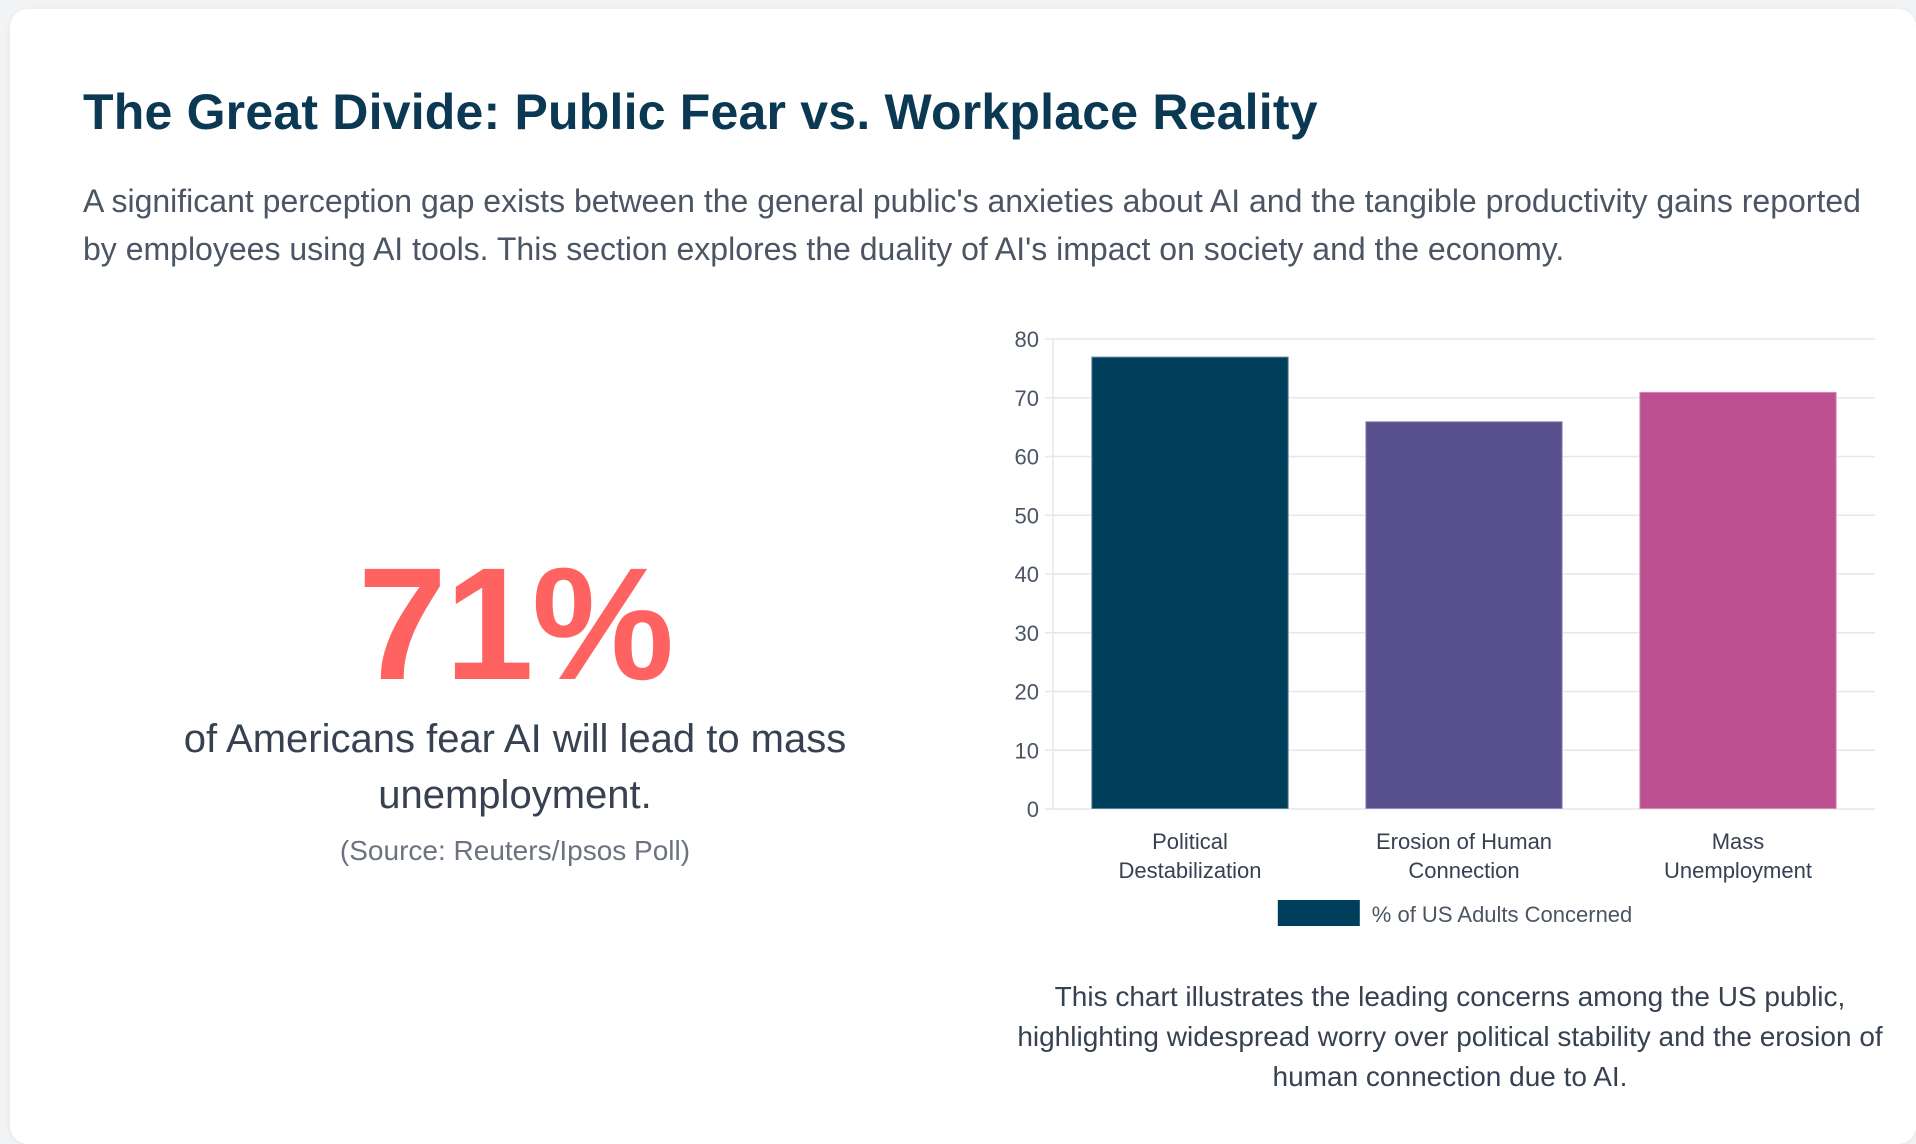 This screenshot has width=1916, height=1144. What do you see at coordinates (1318, 913) in the screenshot?
I see `legend-swatch` at bounding box center [1318, 913].